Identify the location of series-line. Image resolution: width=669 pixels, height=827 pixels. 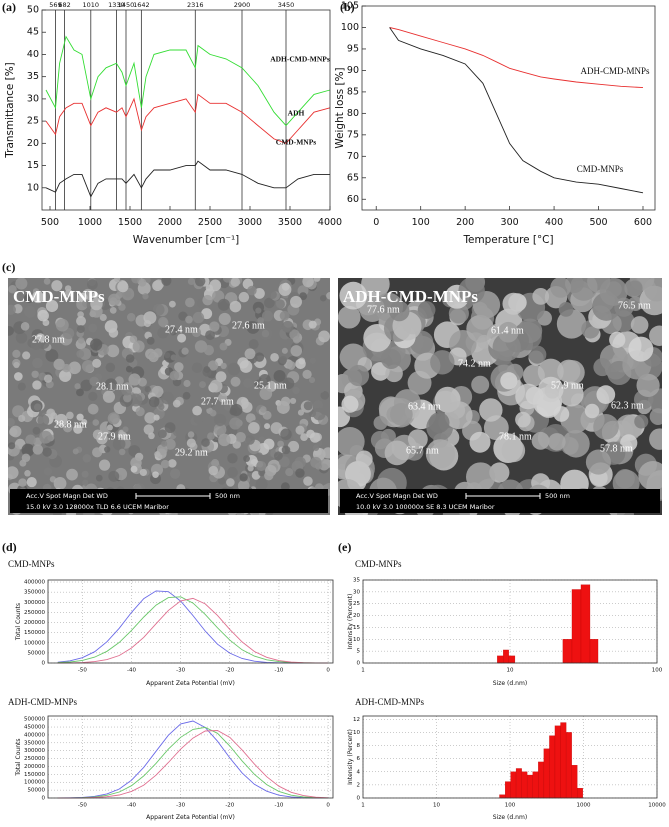
(193, 764).